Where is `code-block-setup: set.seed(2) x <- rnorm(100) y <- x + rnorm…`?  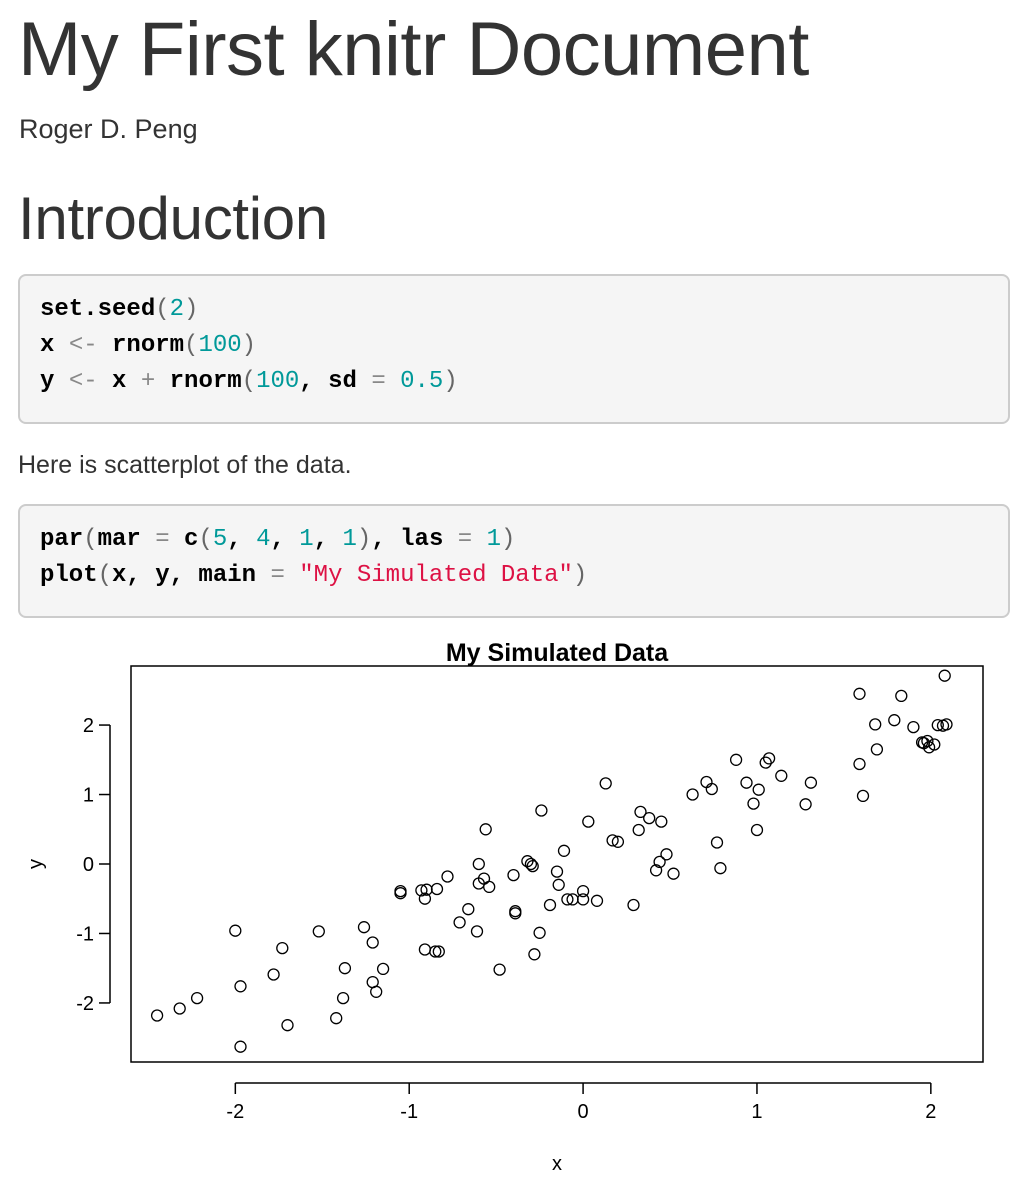
code-block-setup: set.seed(2) x <- rnorm(100) y <- x + rnorm… is located at coordinates (514, 349).